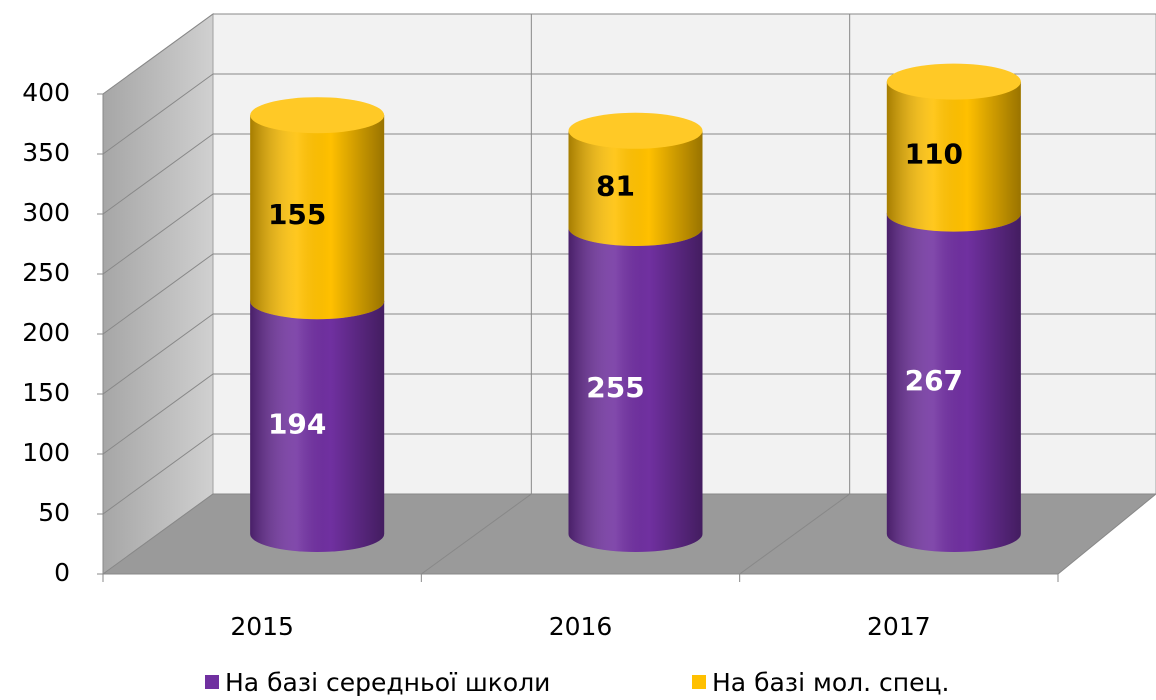 The width and height of the screenshot is (1156, 700). I want to click on legend-label: На базі мол. спец., so click(830, 682).